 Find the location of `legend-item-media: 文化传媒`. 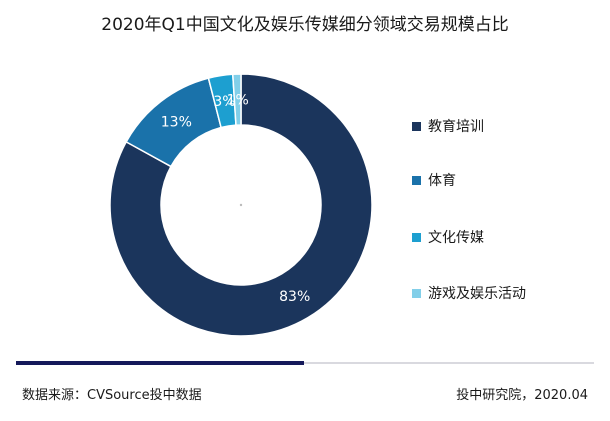

legend-item-media: 文化传媒 is located at coordinates (448, 237).